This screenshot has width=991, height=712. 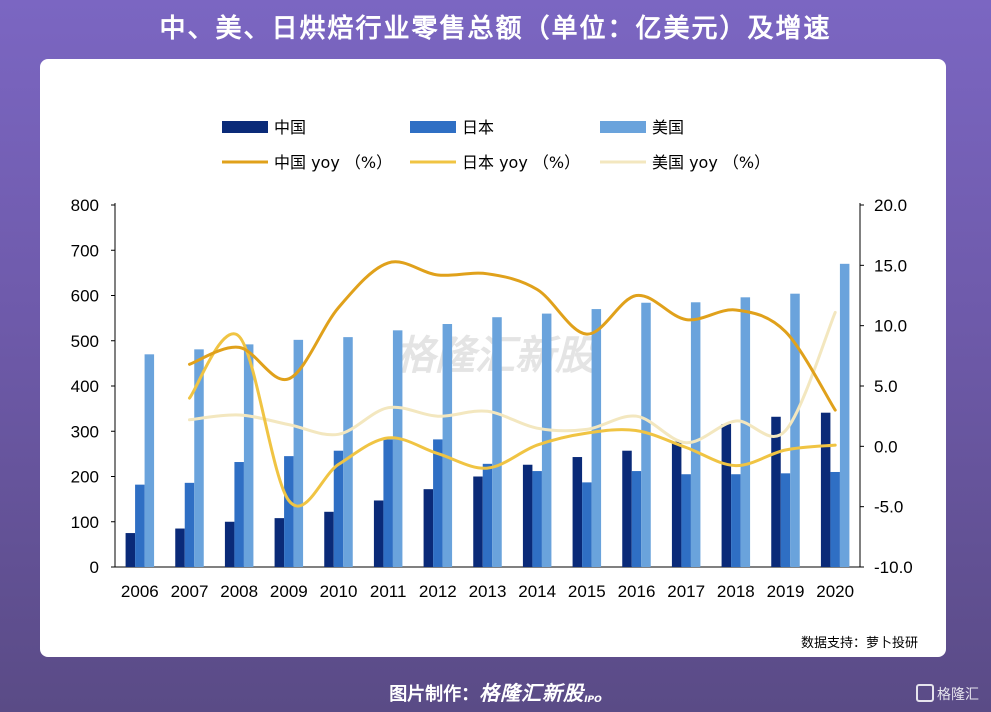 I want to click on line-china-yoy, so click(x=512, y=336).